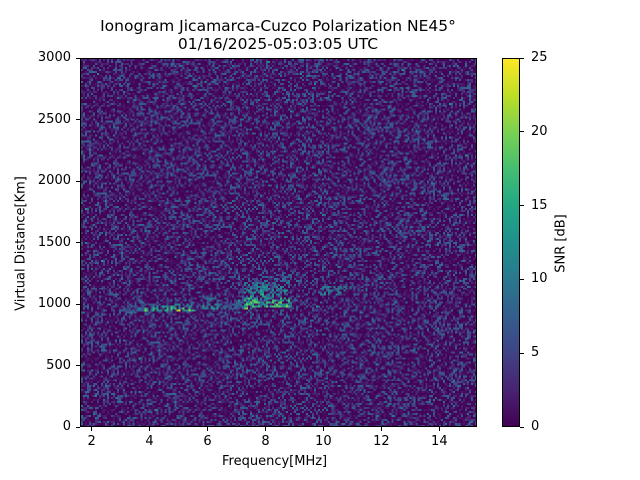  I want to click on chart-subtitle: 01/16/2025-05:03:05 UTC, so click(278, 44).